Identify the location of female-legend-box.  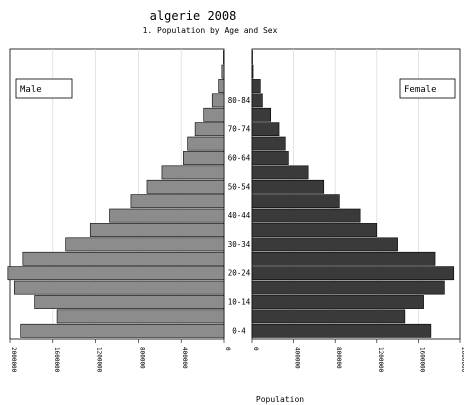
(427, 88).